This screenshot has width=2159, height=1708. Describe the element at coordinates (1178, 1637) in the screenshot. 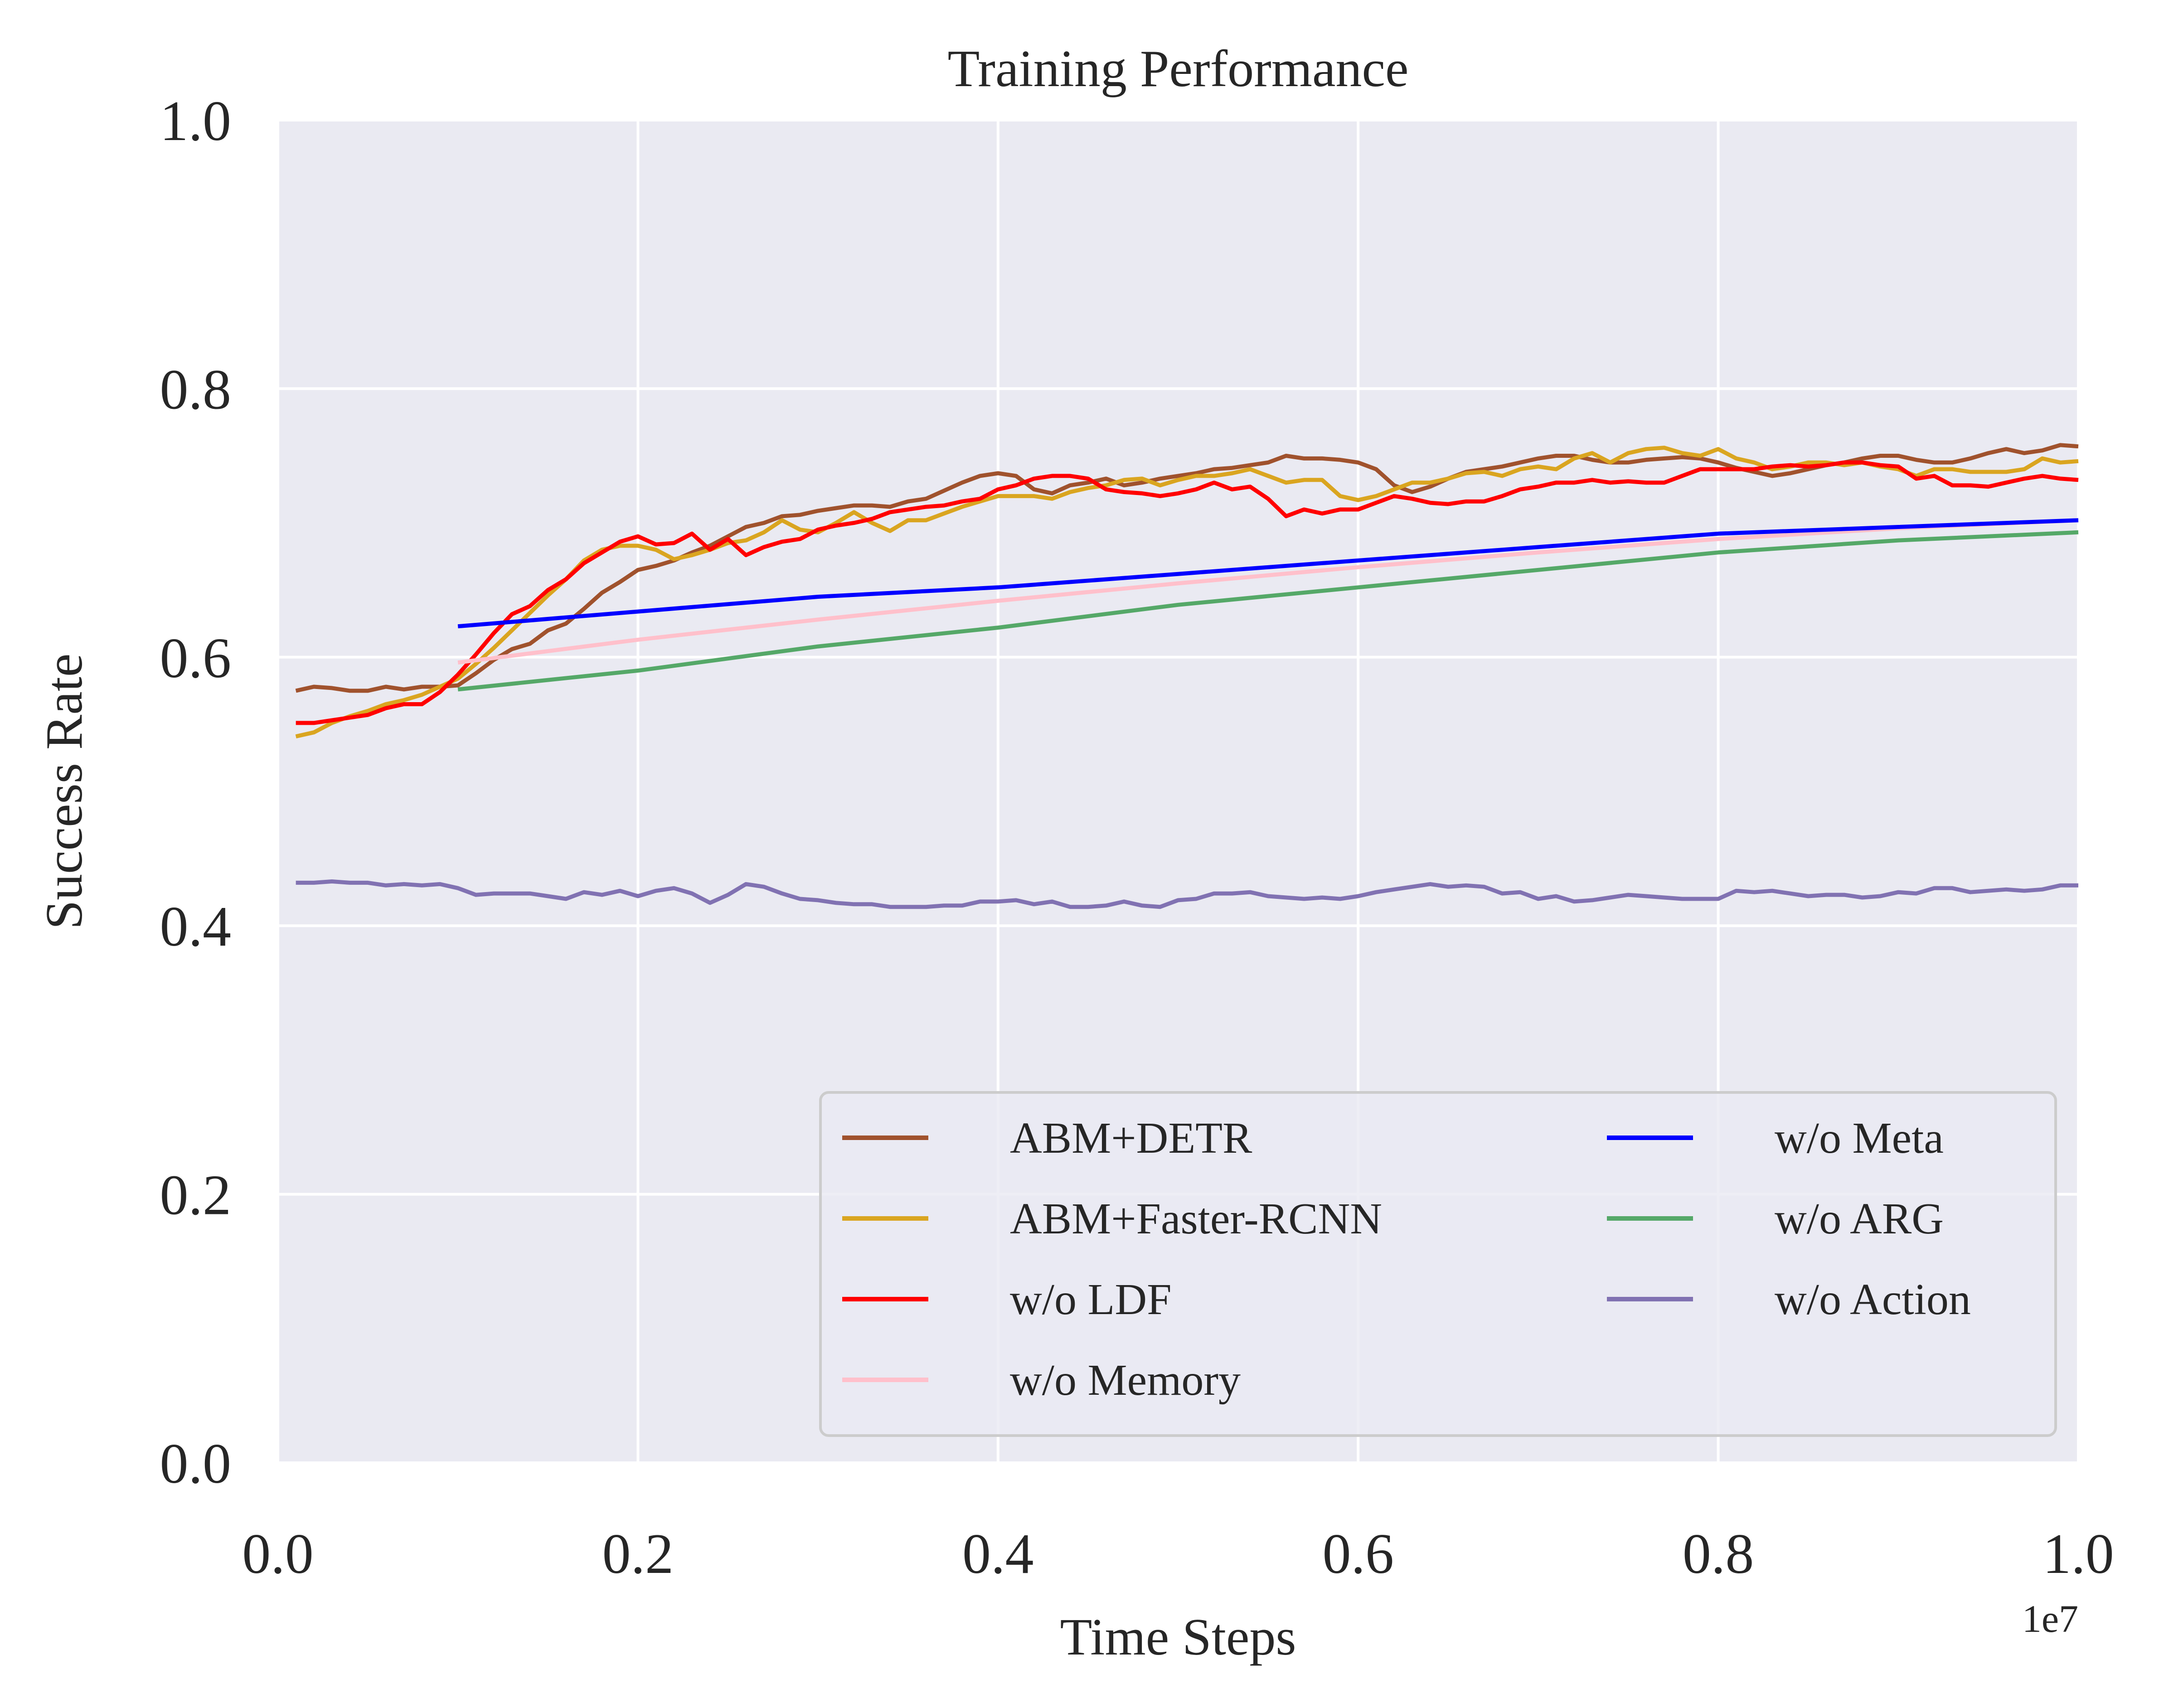

I see `x-axis-label: Time Steps` at that location.